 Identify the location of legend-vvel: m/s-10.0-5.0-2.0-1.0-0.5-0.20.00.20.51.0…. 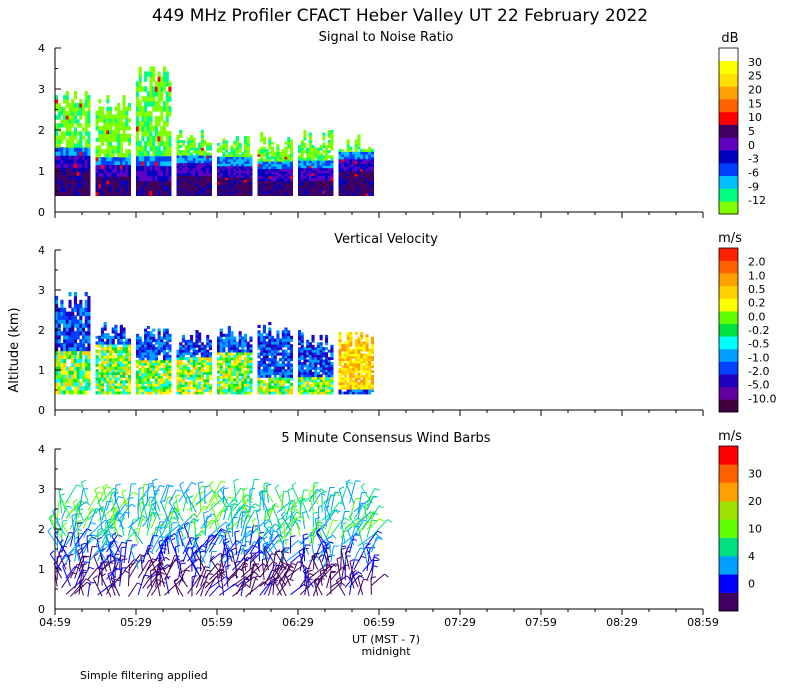
(747, 322).